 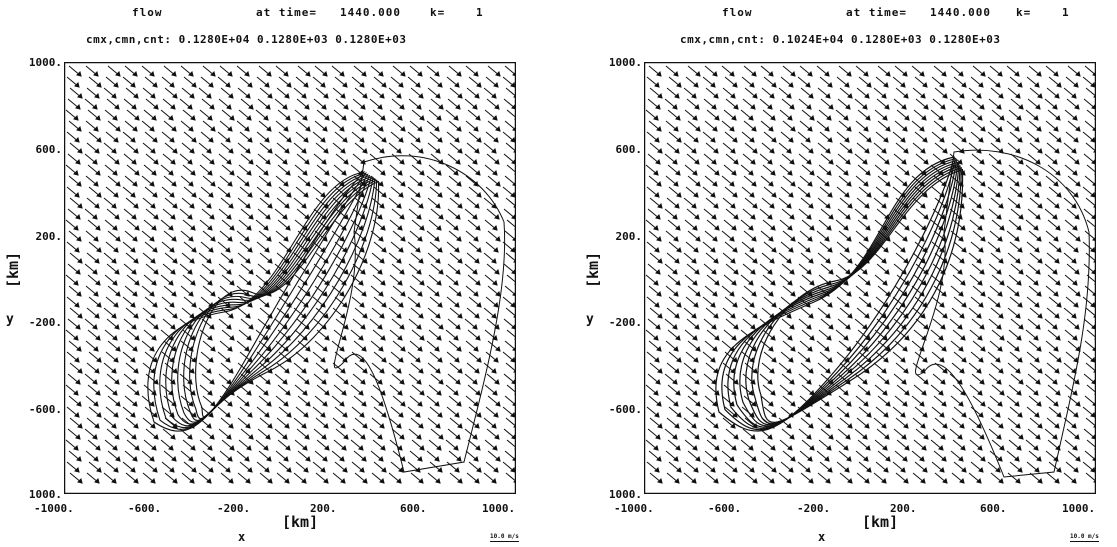 I want to click on y-tick: -600., so click(x=625, y=409).